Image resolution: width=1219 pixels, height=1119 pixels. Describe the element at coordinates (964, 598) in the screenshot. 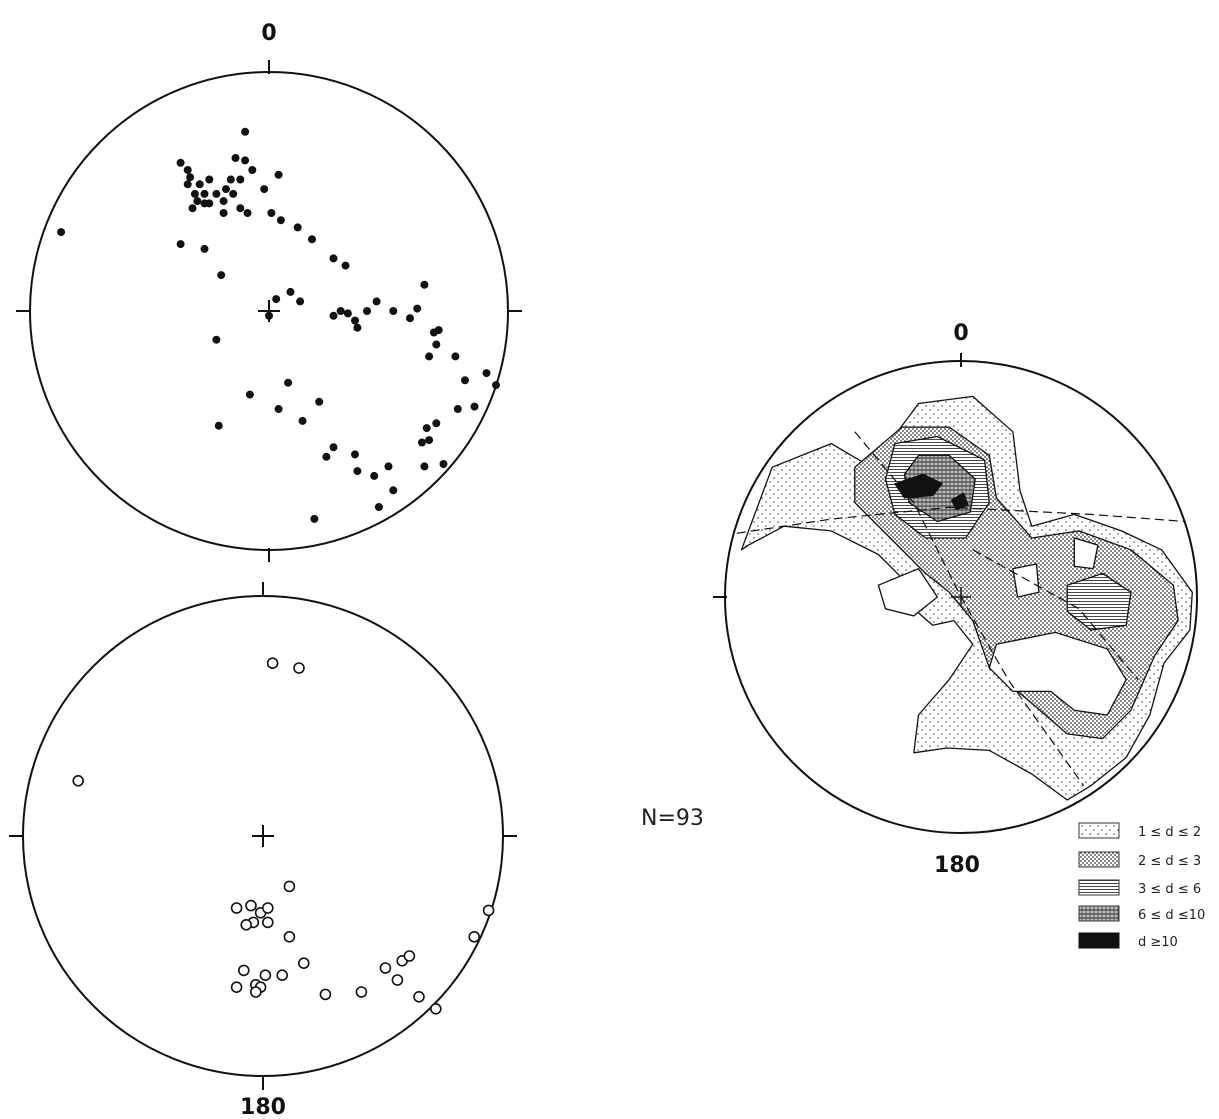

I see `density-contours` at that location.